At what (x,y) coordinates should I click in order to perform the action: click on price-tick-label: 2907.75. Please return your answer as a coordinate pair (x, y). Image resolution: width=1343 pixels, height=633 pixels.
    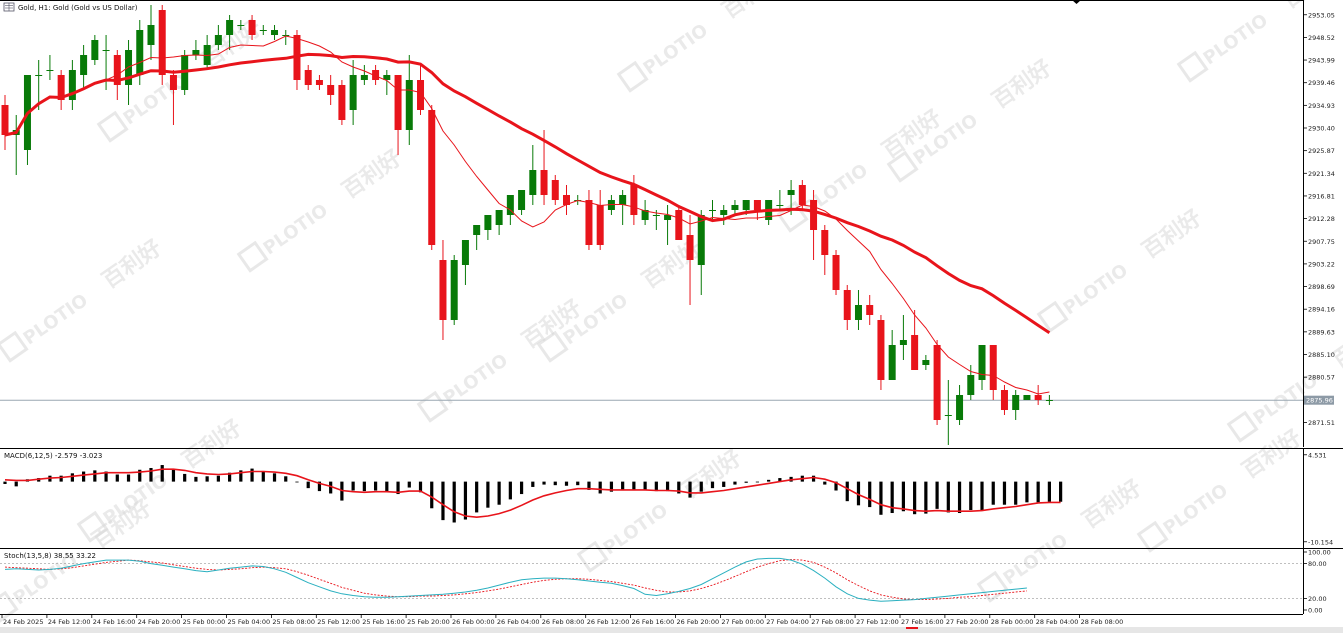
    Looking at the image, I should click on (1321, 242).